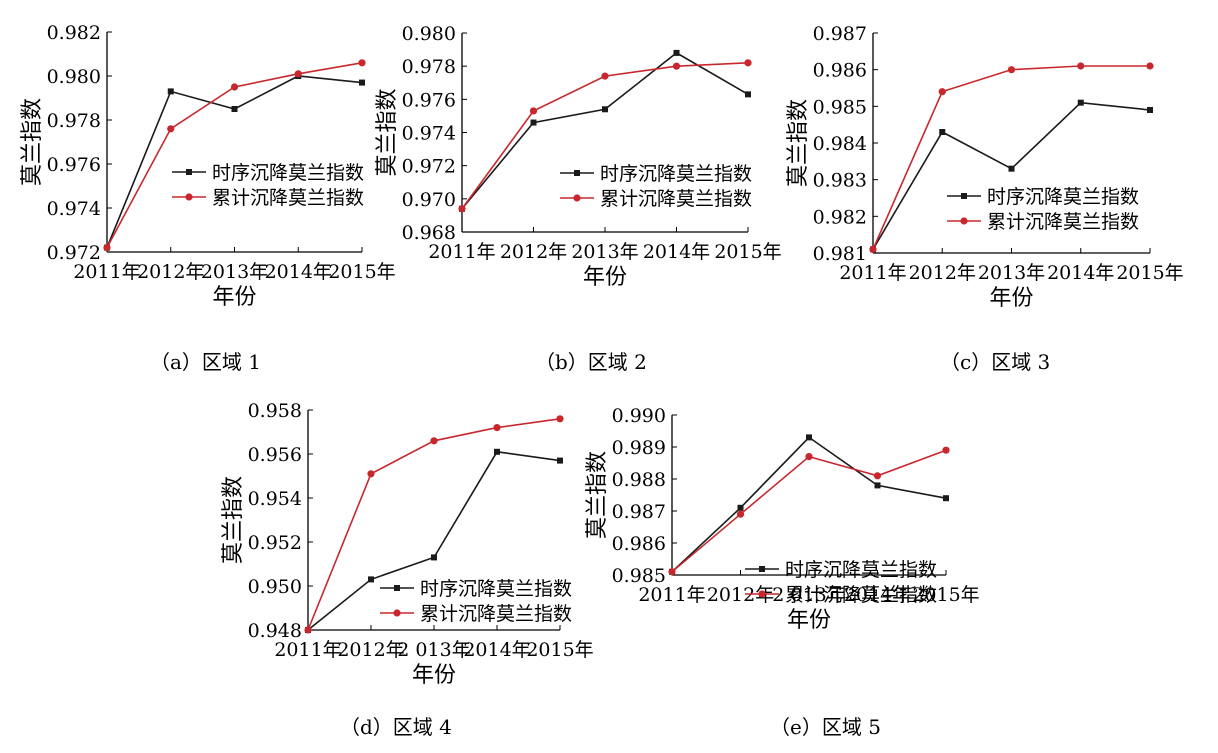  Describe the element at coordinates (275, 499) in the screenshot. I see `y-tick-label: 0.954` at that location.